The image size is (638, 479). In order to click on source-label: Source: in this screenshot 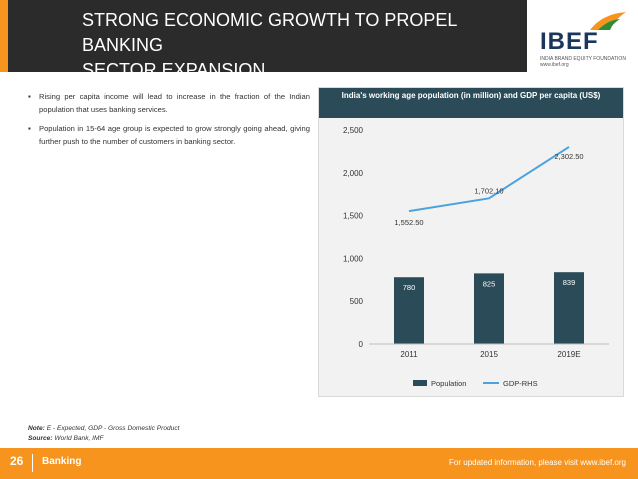, I will do `click(40, 438)`.